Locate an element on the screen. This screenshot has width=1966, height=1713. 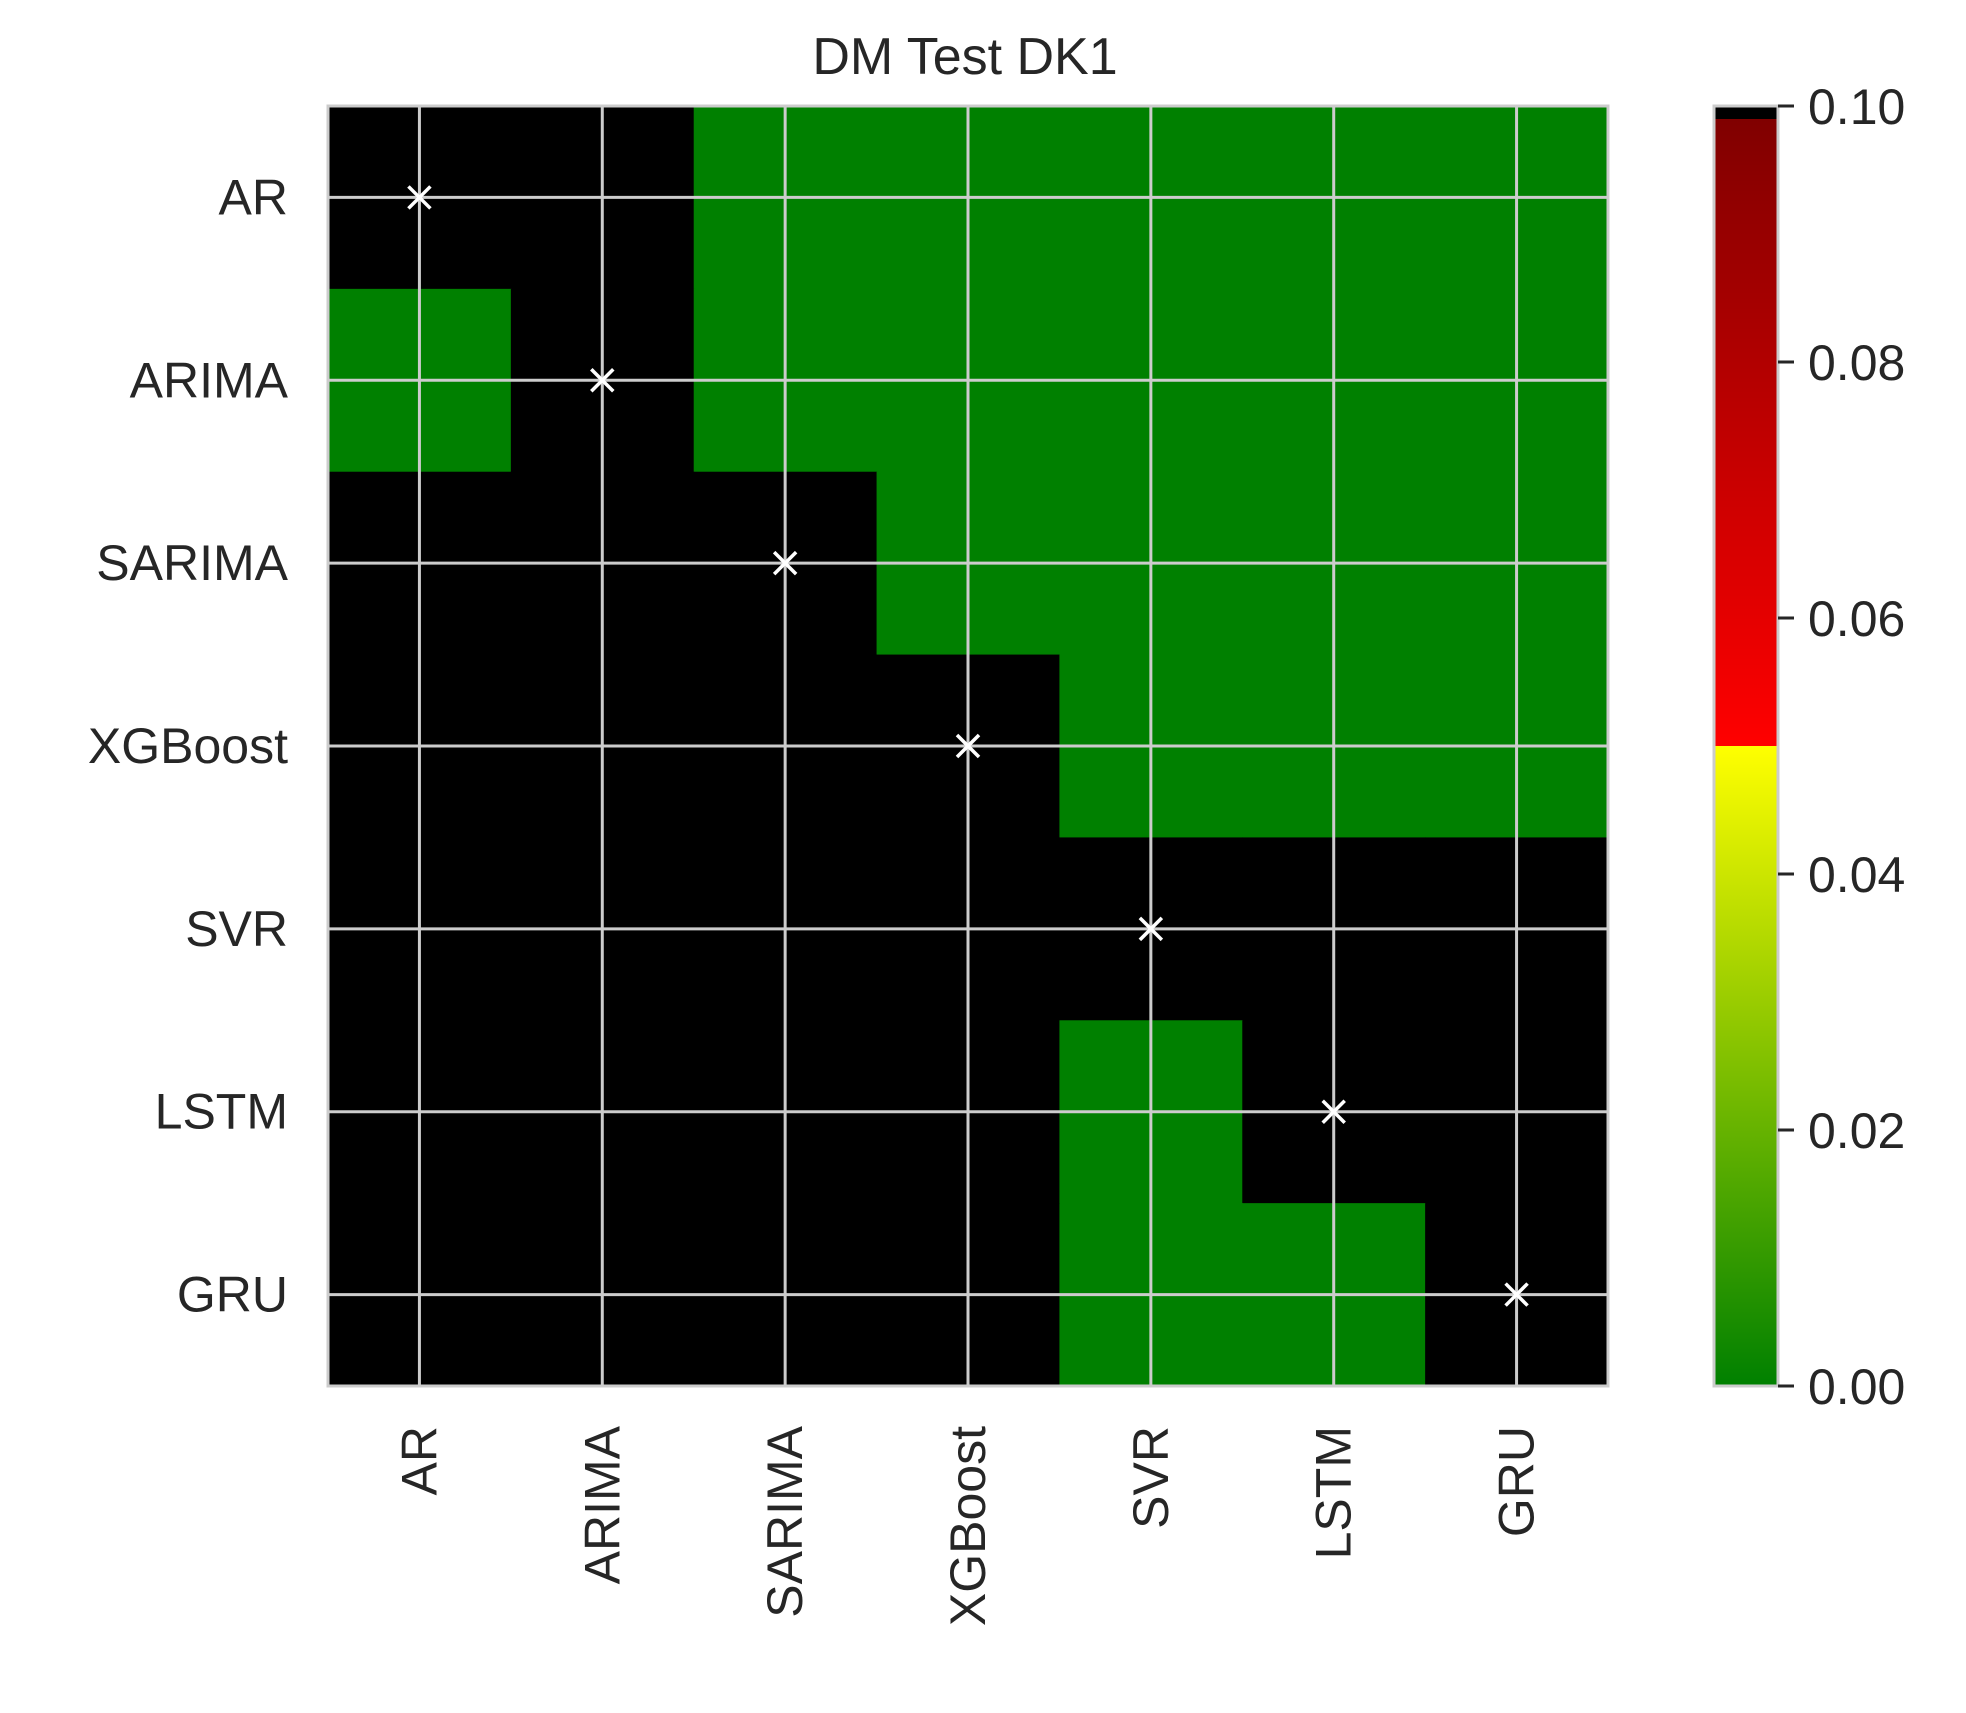
y-tick-label: ARIMA is located at coordinates (209, 380).